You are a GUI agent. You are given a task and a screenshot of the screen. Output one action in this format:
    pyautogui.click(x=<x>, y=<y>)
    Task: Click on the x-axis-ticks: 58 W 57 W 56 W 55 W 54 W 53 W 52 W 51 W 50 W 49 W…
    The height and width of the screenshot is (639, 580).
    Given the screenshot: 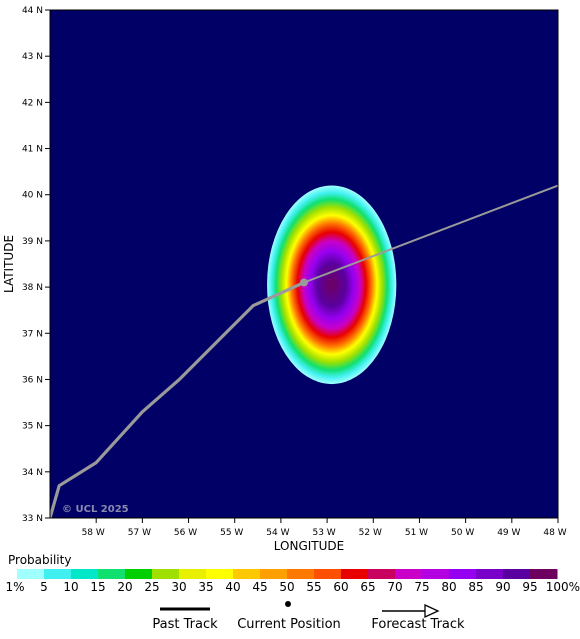 What is the action you would take?
    pyautogui.click(x=324, y=528)
    